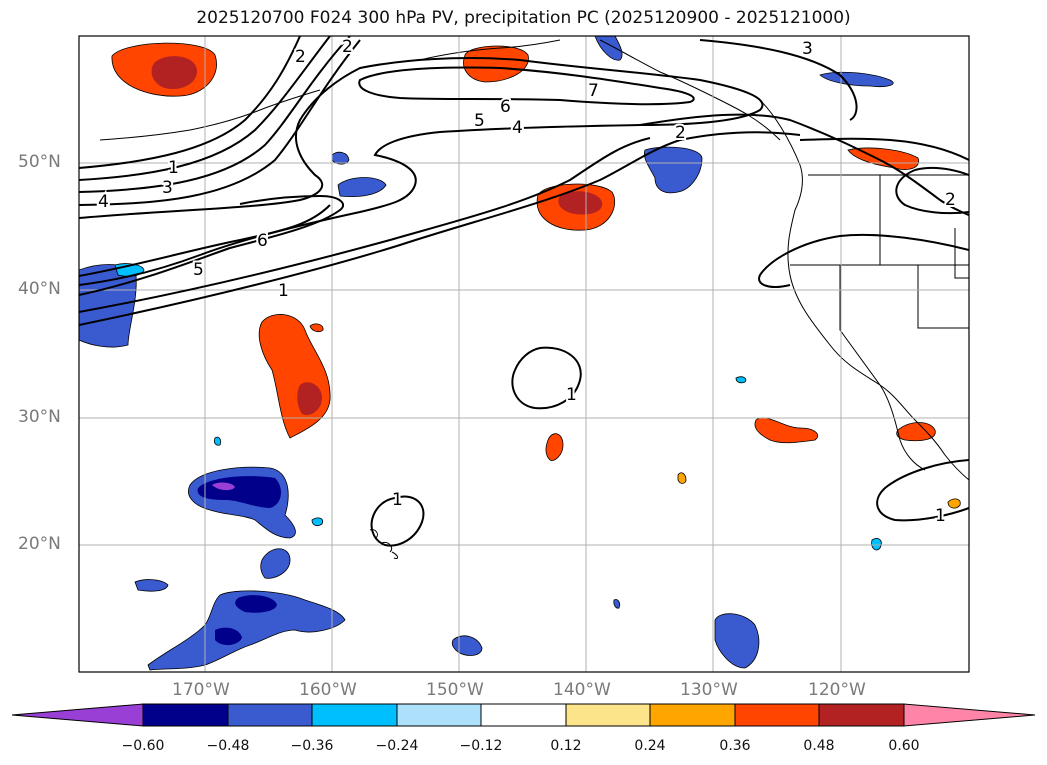  I want to click on colorbar-tick: −0.24, so click(397, 746).